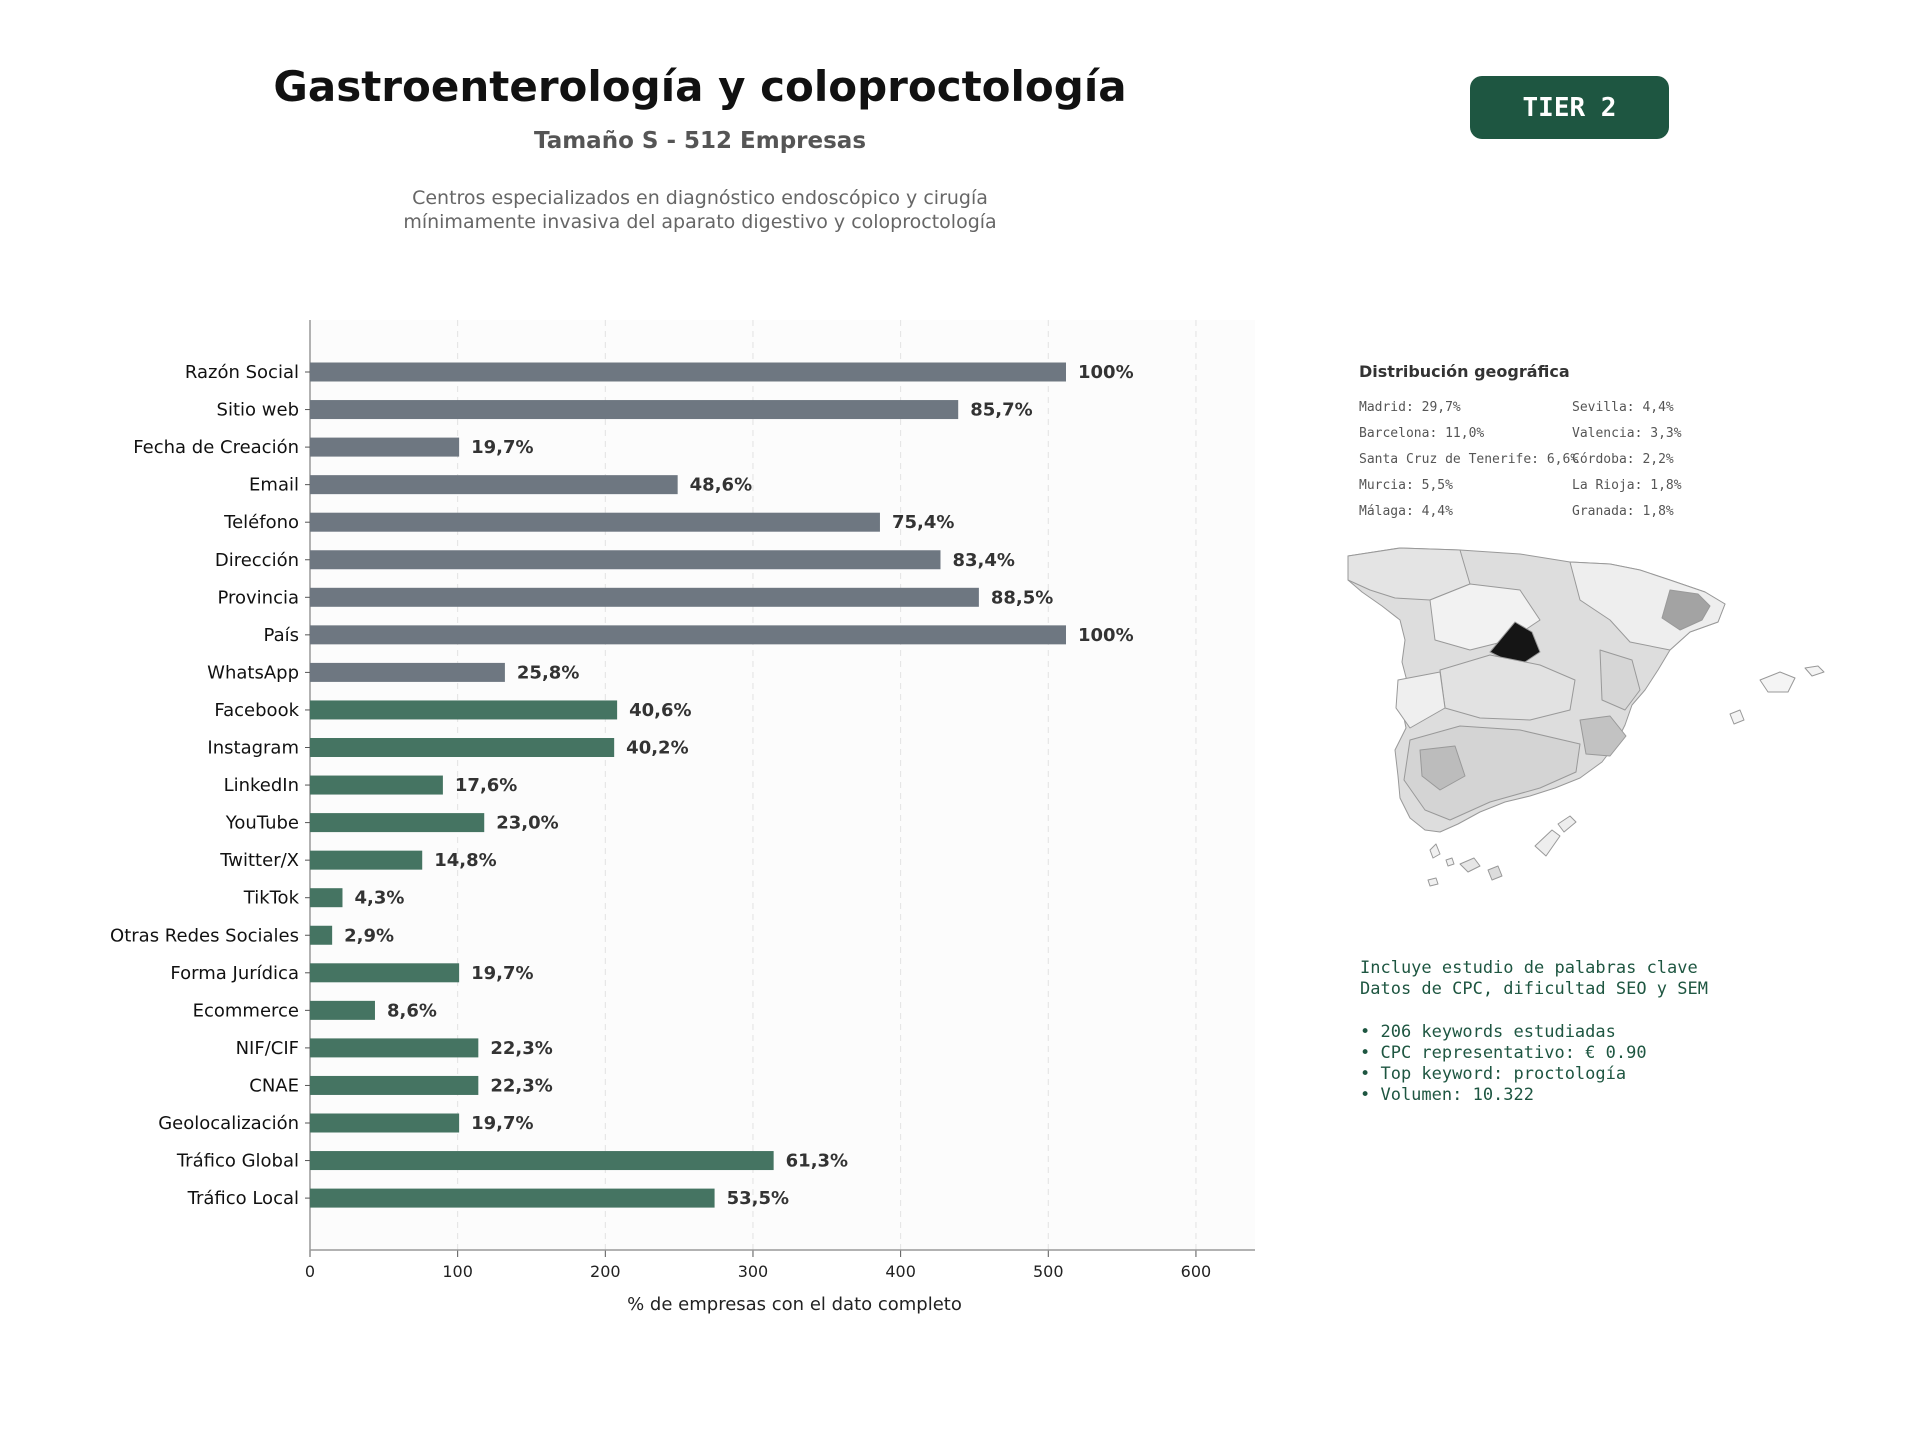  Describe the element at coordinates (1623, 511) in the screenshot. I see `geo-item-right: Granada: 1,8%` at that location.